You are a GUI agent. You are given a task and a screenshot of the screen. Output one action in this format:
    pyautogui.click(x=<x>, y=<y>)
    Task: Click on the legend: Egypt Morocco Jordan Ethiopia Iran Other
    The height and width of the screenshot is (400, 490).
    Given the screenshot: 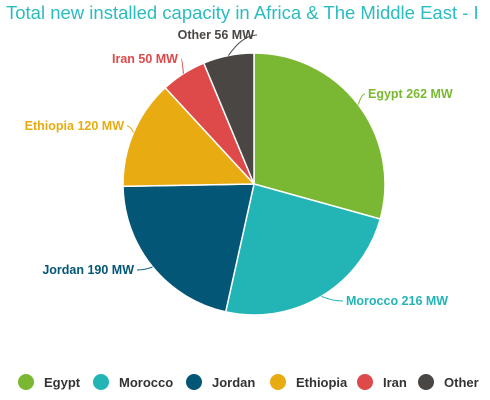 What is the action you would take?
    pyautogui.click(x=245, y=386)
    